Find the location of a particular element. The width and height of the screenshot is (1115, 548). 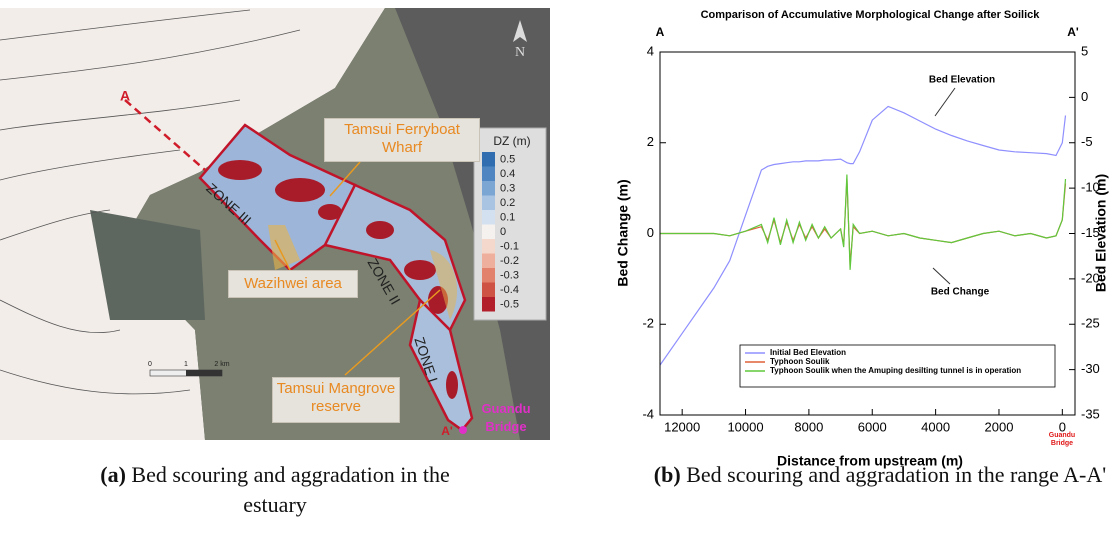

x-tick-label: 0 is located at coordinates (1062, 426).